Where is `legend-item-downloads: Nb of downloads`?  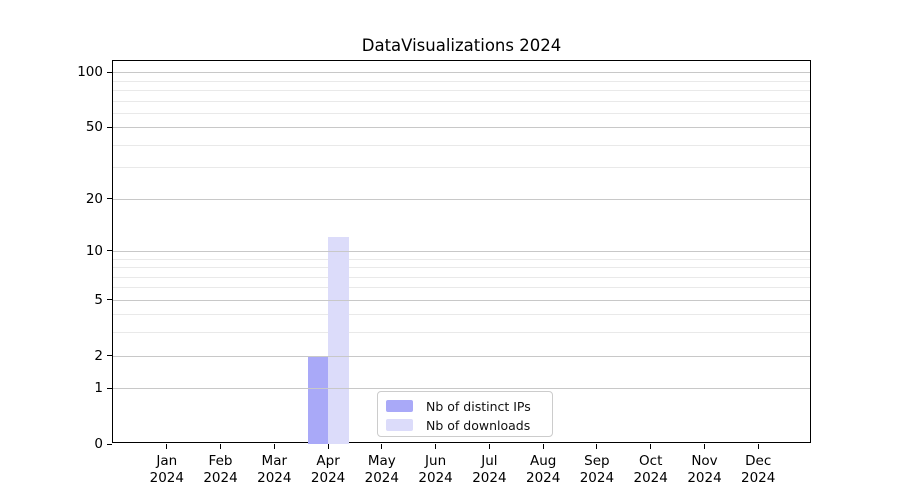
legend-item-downloads: Nb of downloads is located at coordinates (465, 425).